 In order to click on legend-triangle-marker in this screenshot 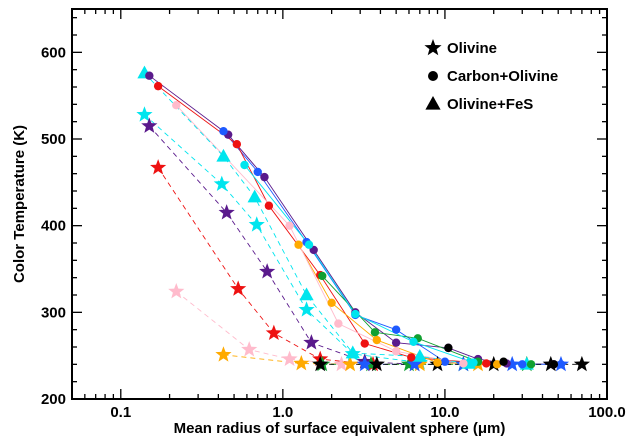, I will do `click(433, 103)`.